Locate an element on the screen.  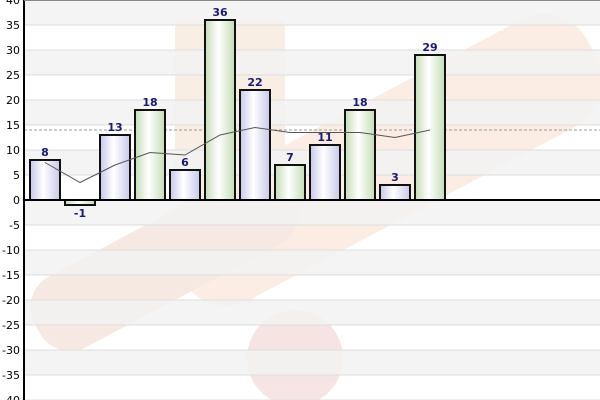
data-label: 8 is located at coordinates (45, 152).